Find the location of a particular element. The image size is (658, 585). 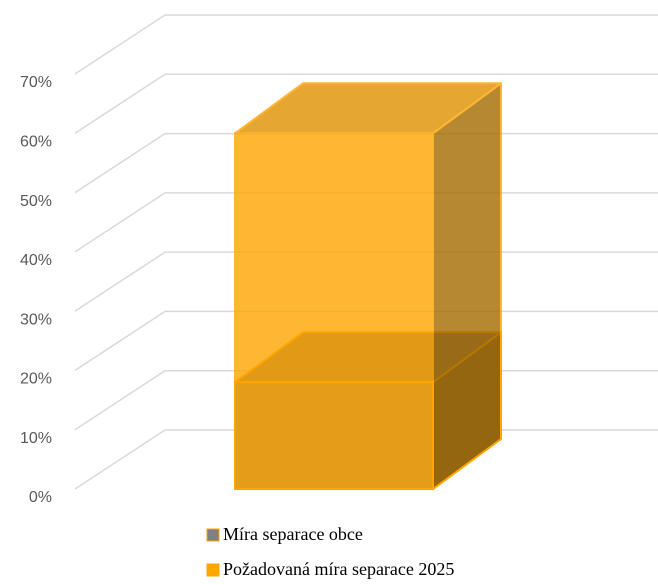

y-tick-label: 20% is located at coordinates (36, 379).